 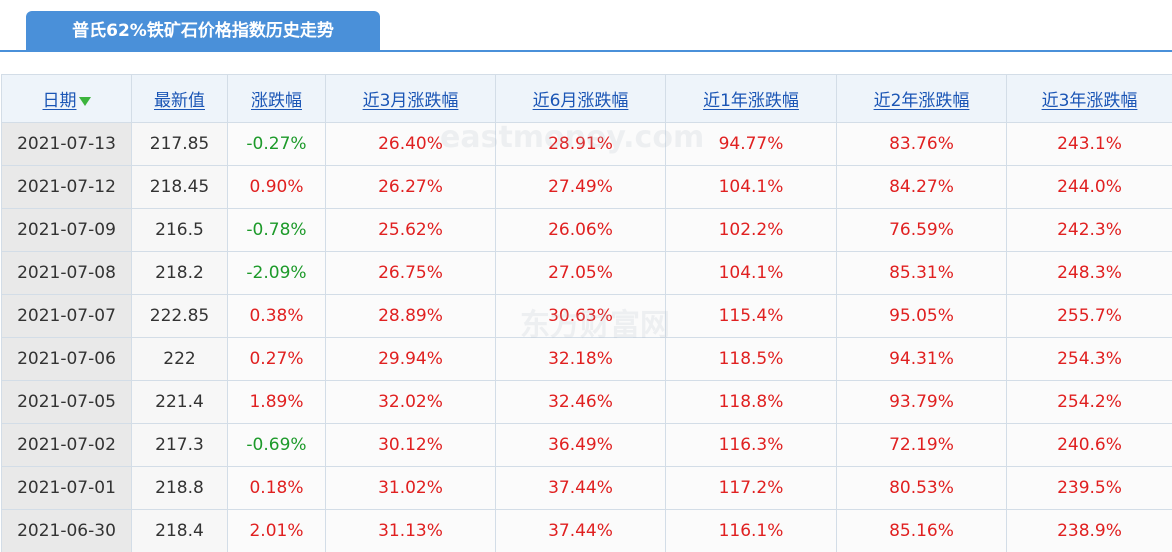 I want to click on change-3m-cell: 29.94%, so click(x=410, y=359).